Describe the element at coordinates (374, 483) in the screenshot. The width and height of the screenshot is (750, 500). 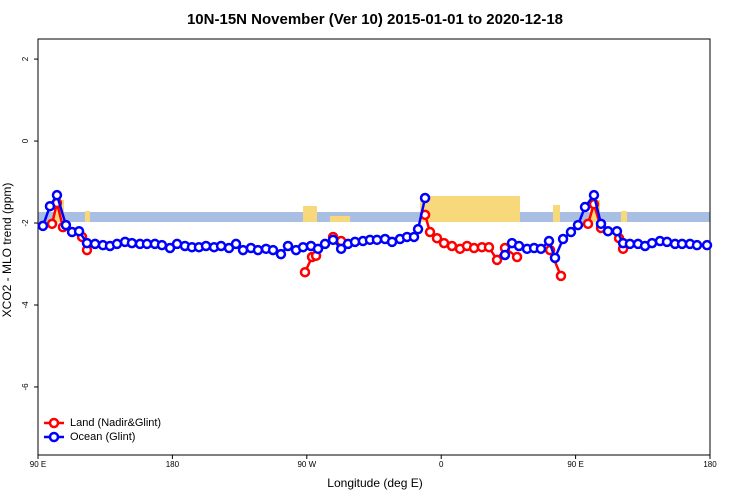
I see `x-axis-label: Longitude (deg E)` at that location.